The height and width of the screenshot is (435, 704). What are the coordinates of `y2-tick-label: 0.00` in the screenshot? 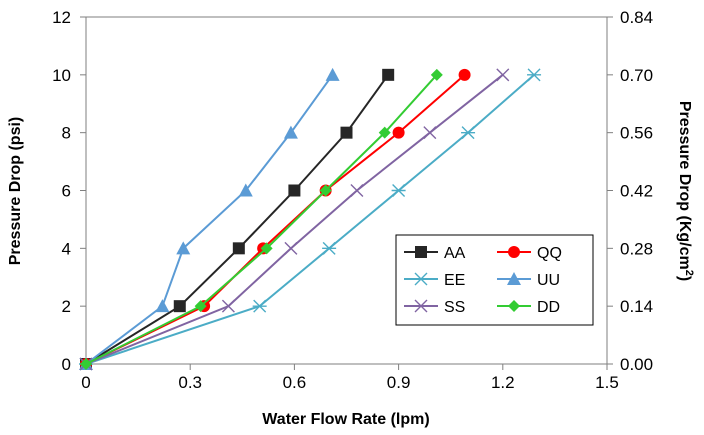 It's located at (636, 364).